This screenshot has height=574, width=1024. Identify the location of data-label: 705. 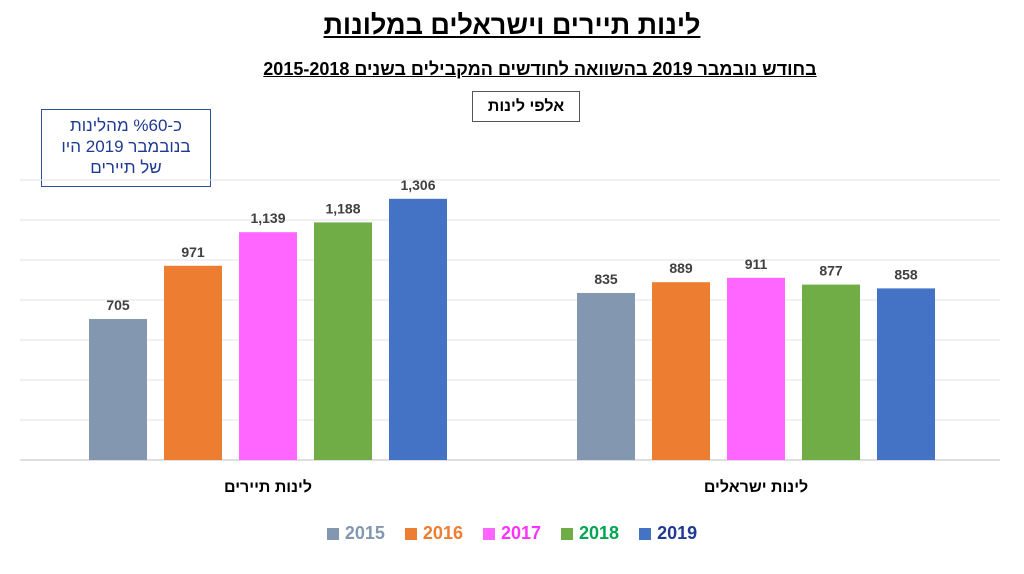
(118, 305).